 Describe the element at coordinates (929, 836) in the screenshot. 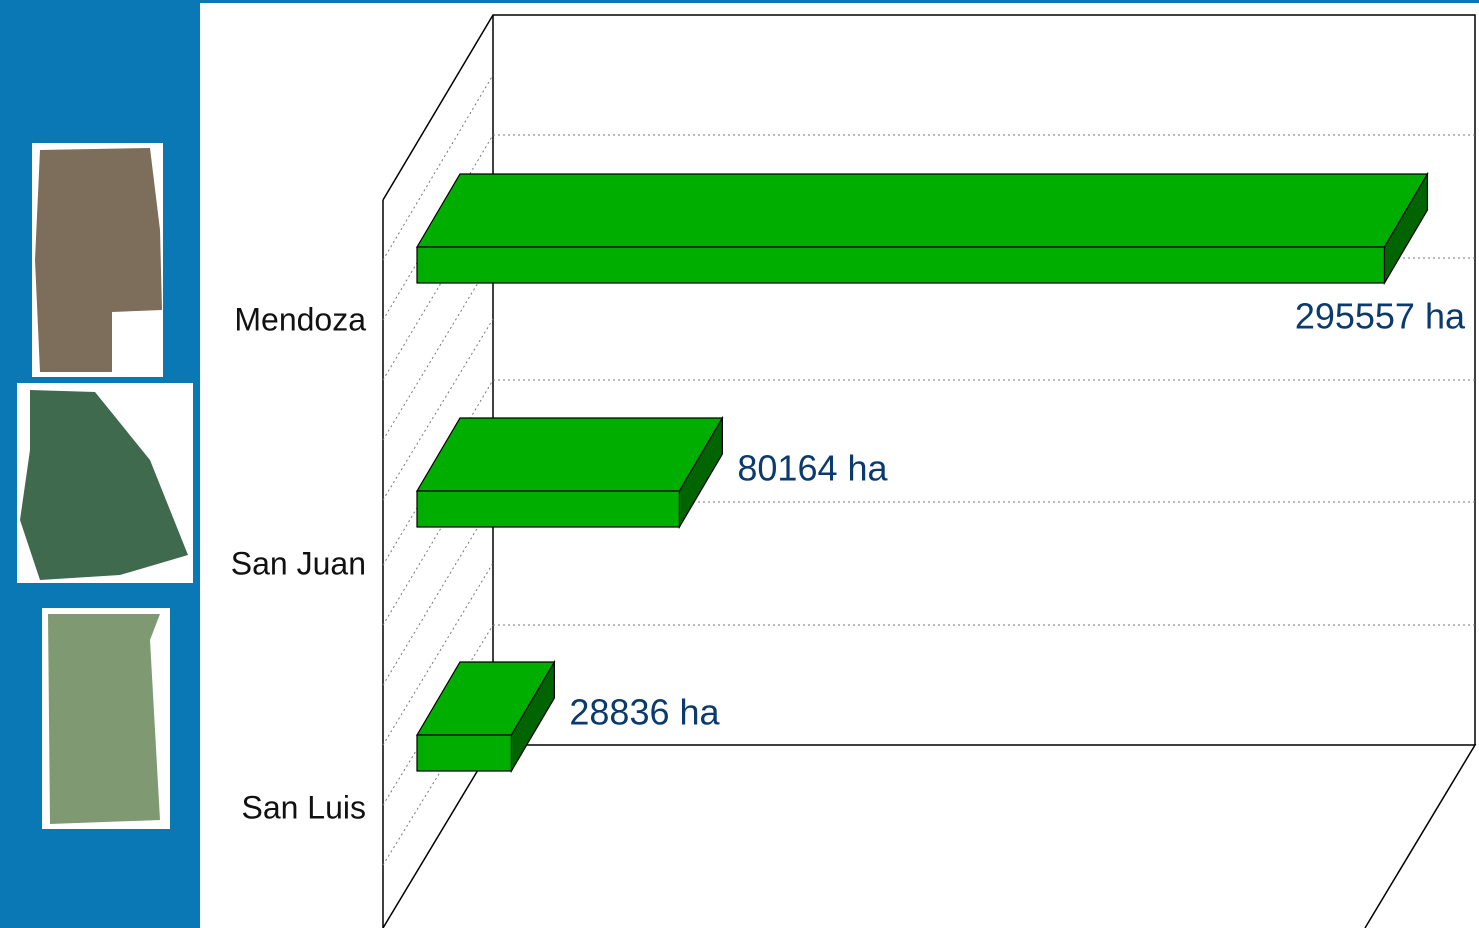

I see `floor` at that location.